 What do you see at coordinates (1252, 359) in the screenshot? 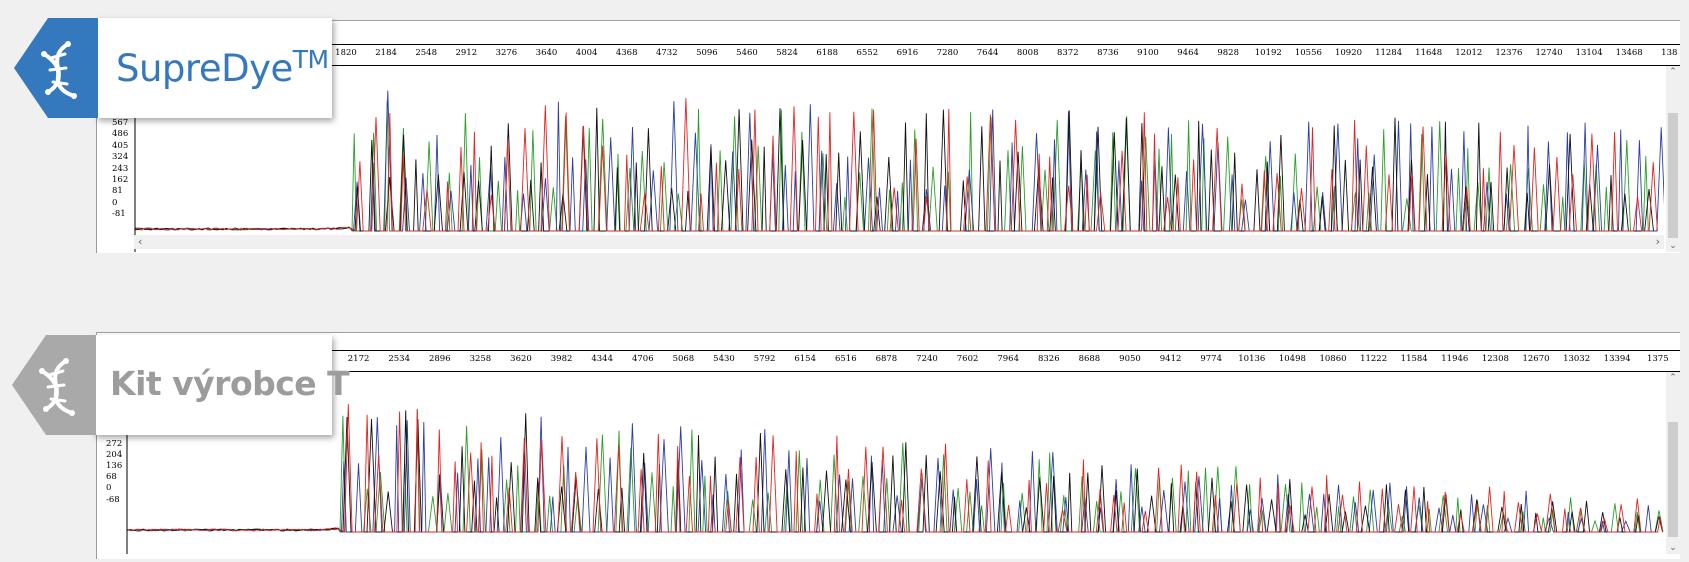
I see `x-tick-label: 10136` at bounding box center [1252, 359].